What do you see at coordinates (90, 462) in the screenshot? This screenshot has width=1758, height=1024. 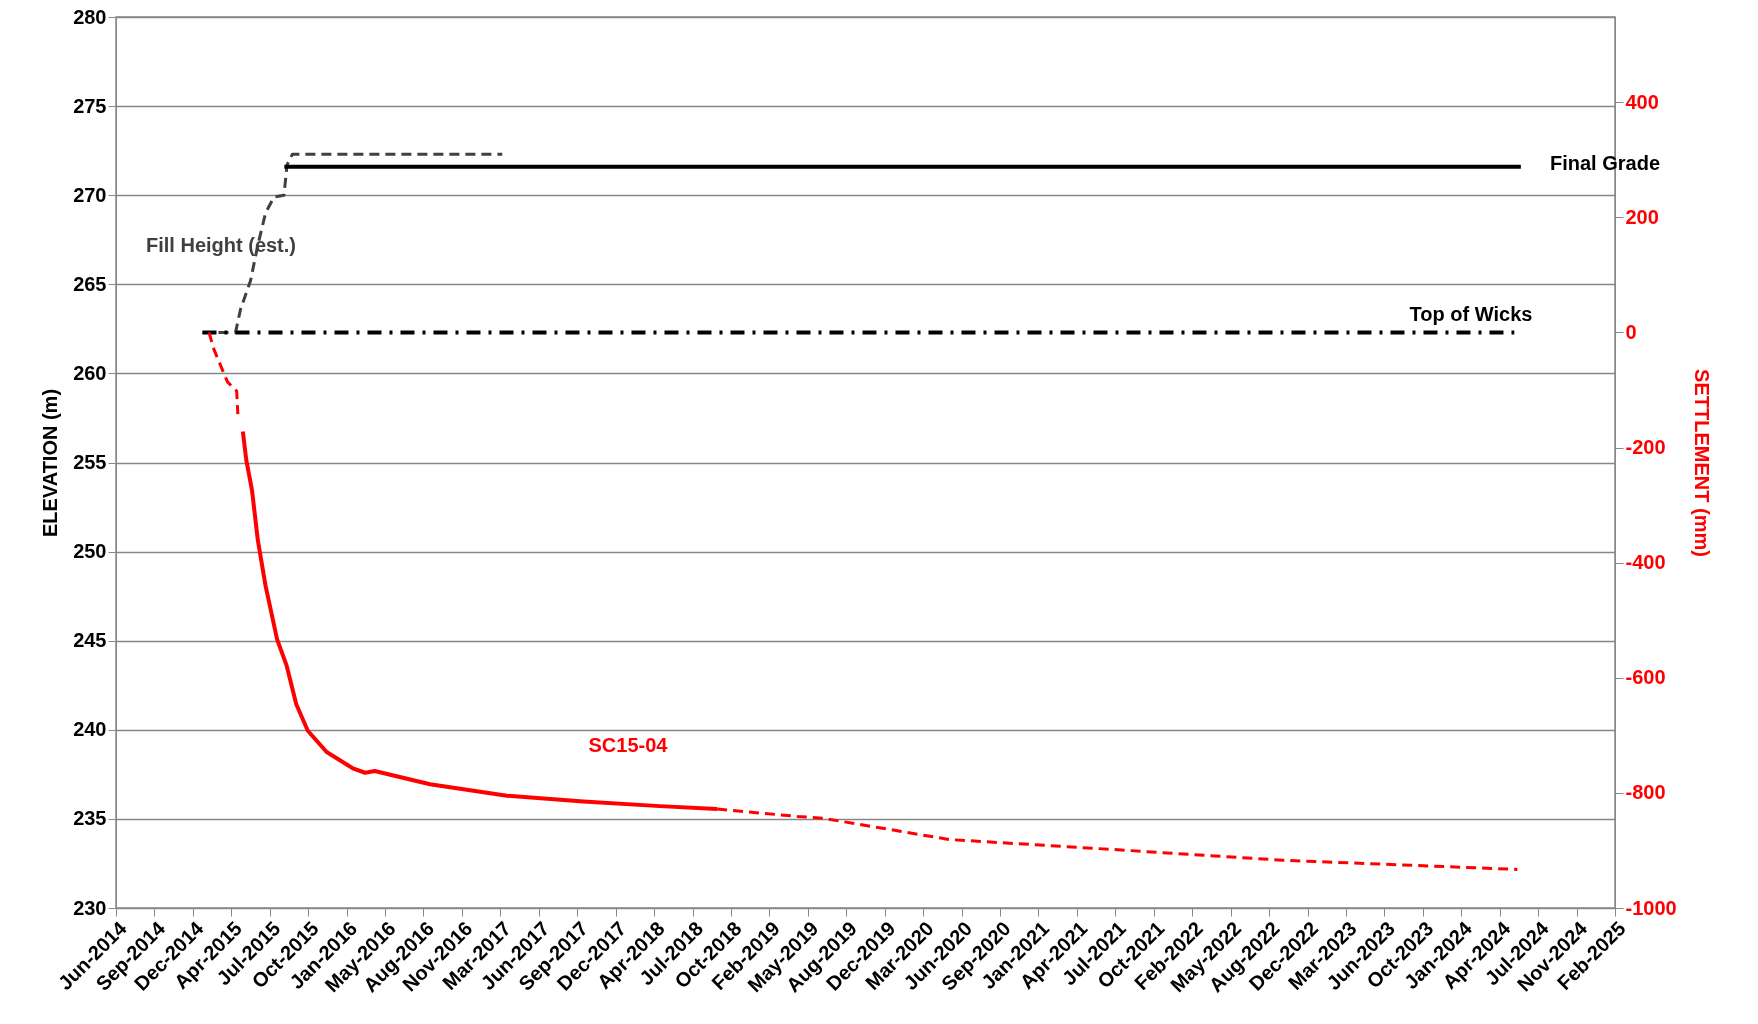 I see `y-tick-label: 255` at bounding box center [90, 462].